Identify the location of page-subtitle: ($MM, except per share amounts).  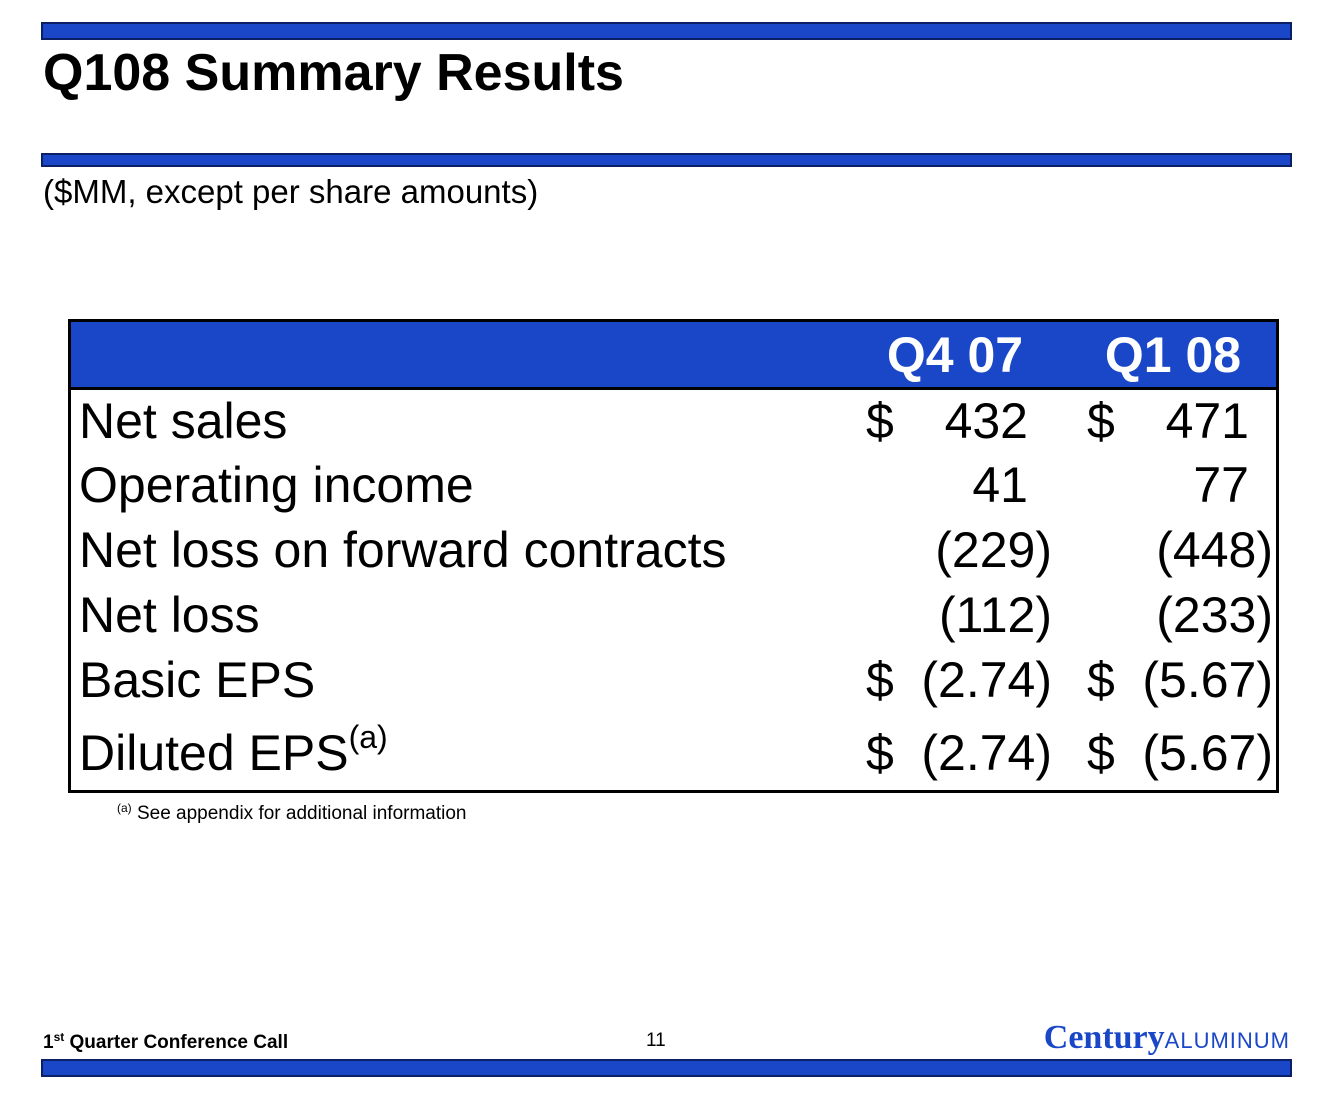
(291, 191).